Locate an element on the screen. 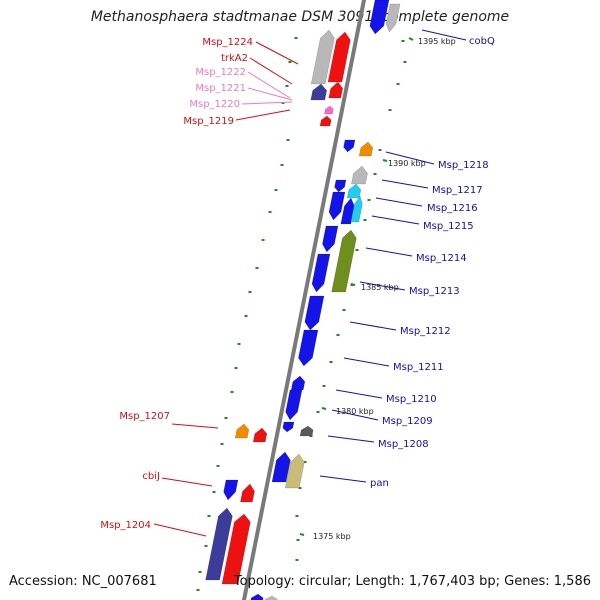 This screenshot has height=600, width=600. gene-label-msp-1224: Msp_1224 is located at coordinates (227, 42).